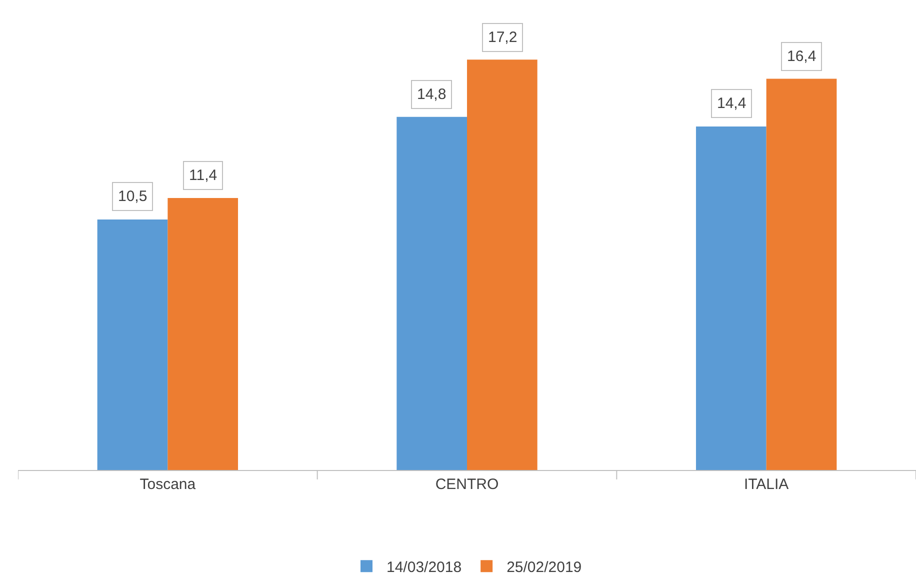 The image size is (916, 584). I want to click on data-label: 14,4, so click(731, 103).